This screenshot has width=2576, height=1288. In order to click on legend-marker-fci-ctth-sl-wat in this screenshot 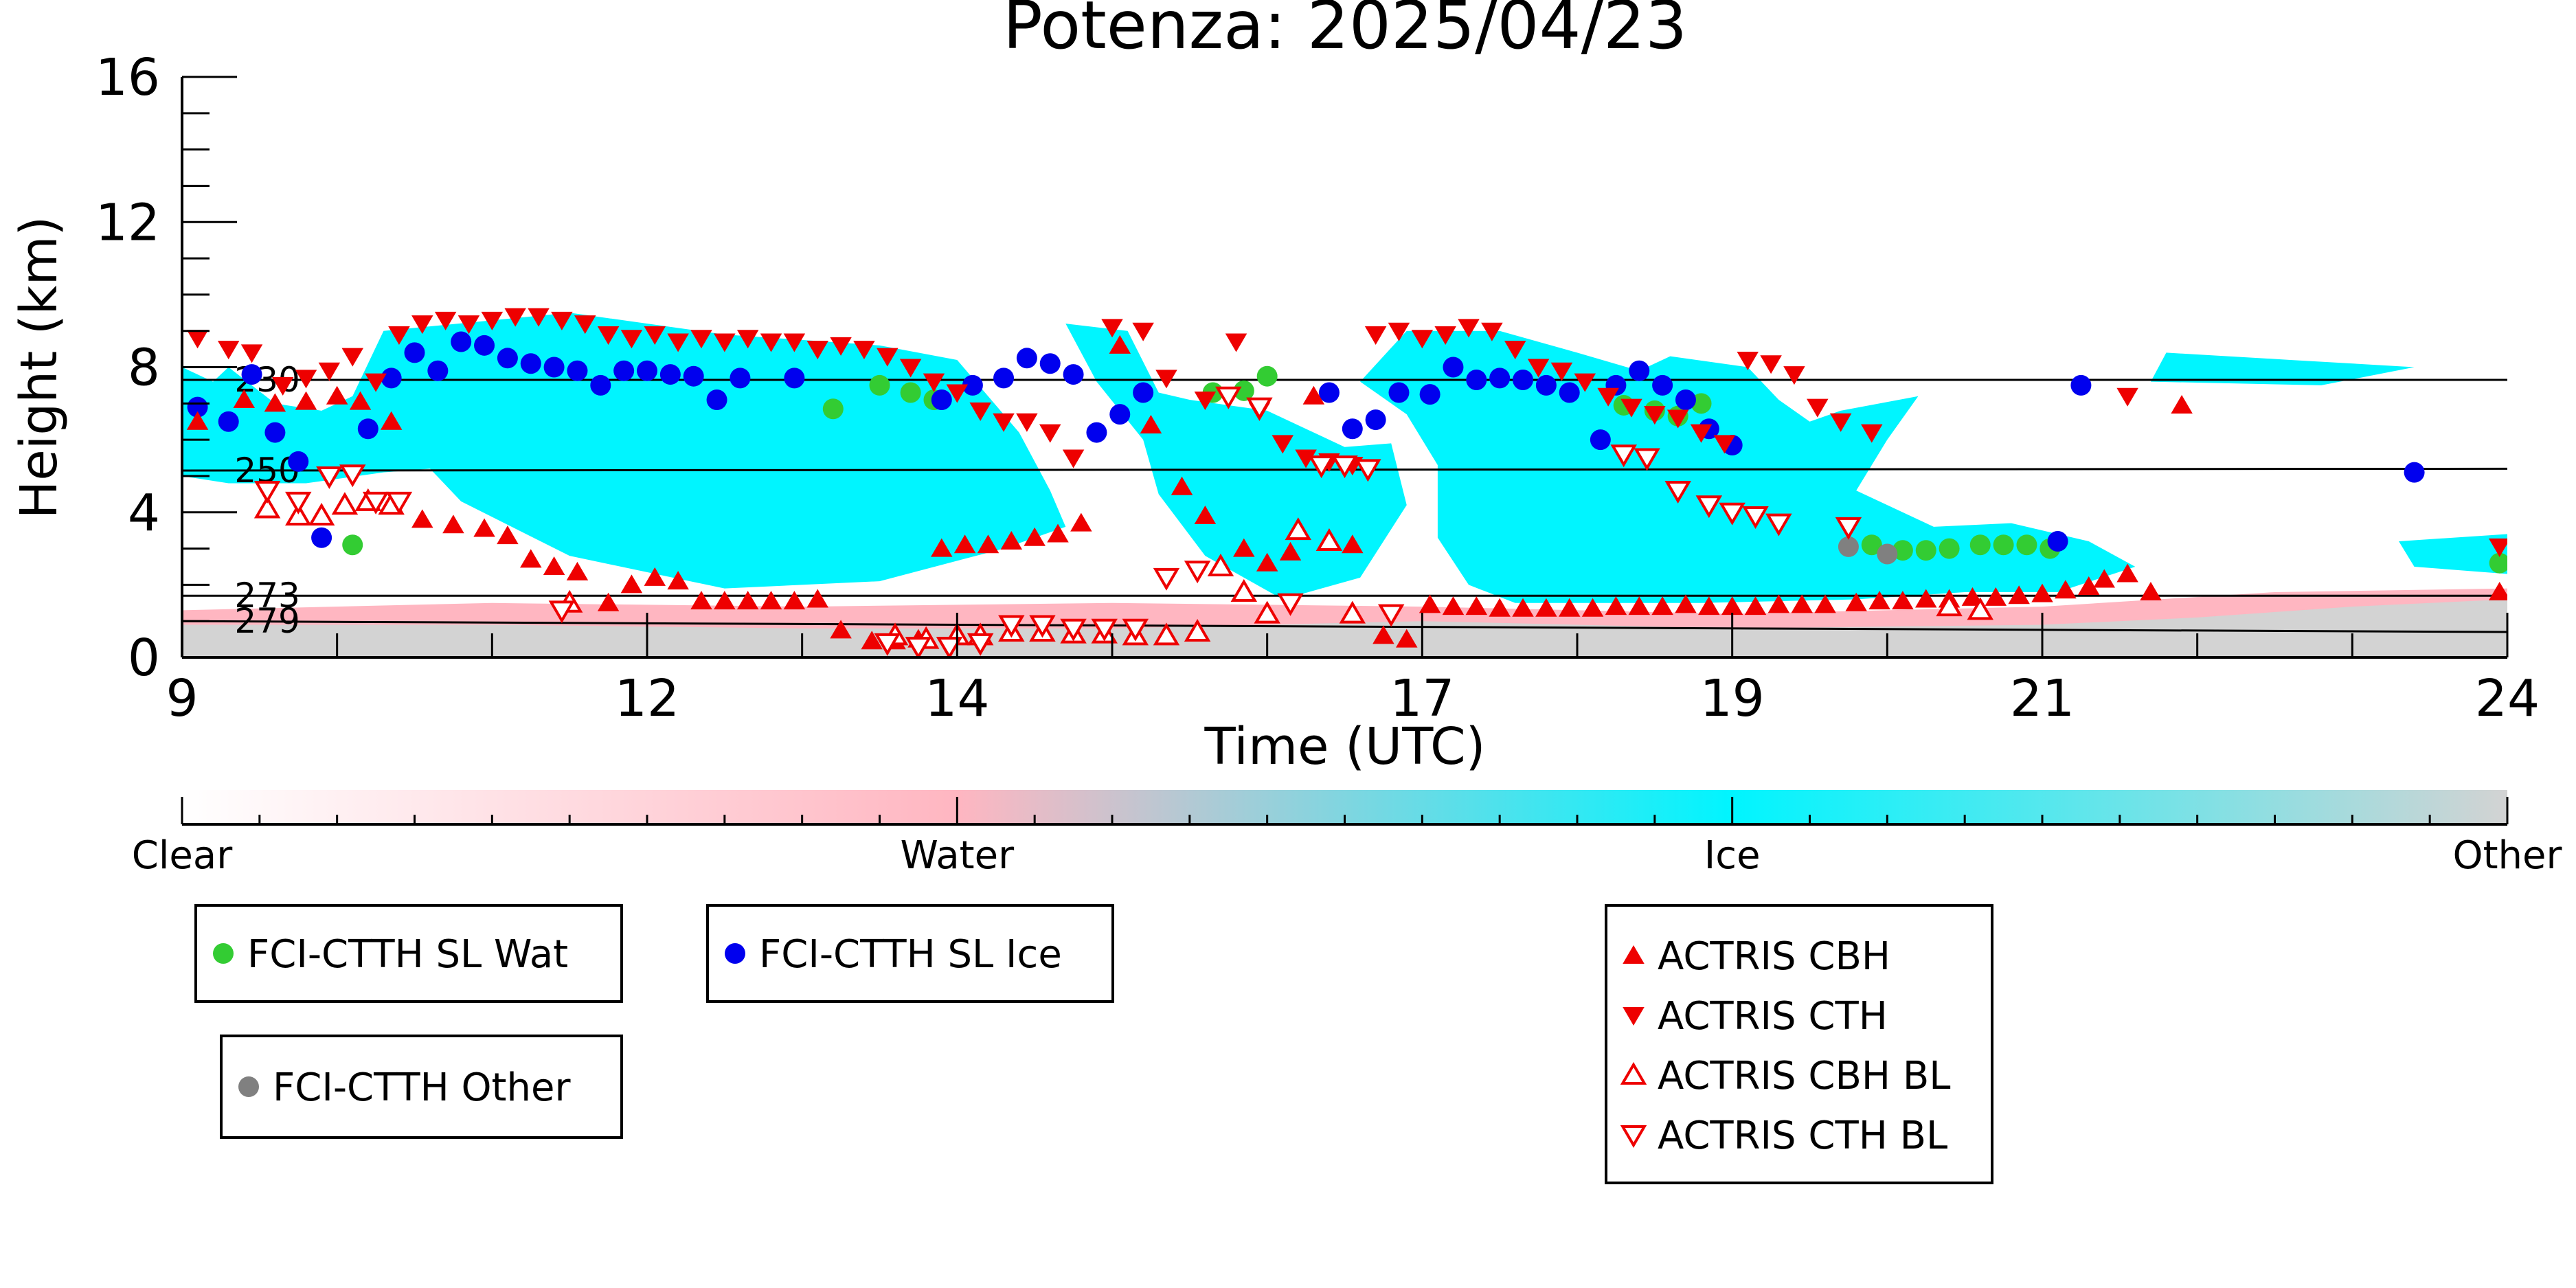, I will do `click(223, 953)`.